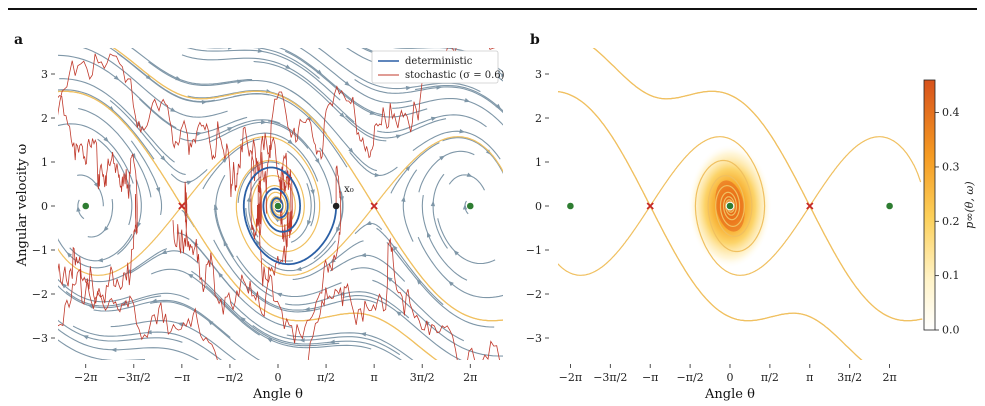  I want to click on y-tick-label: 3, so click(538, 74).